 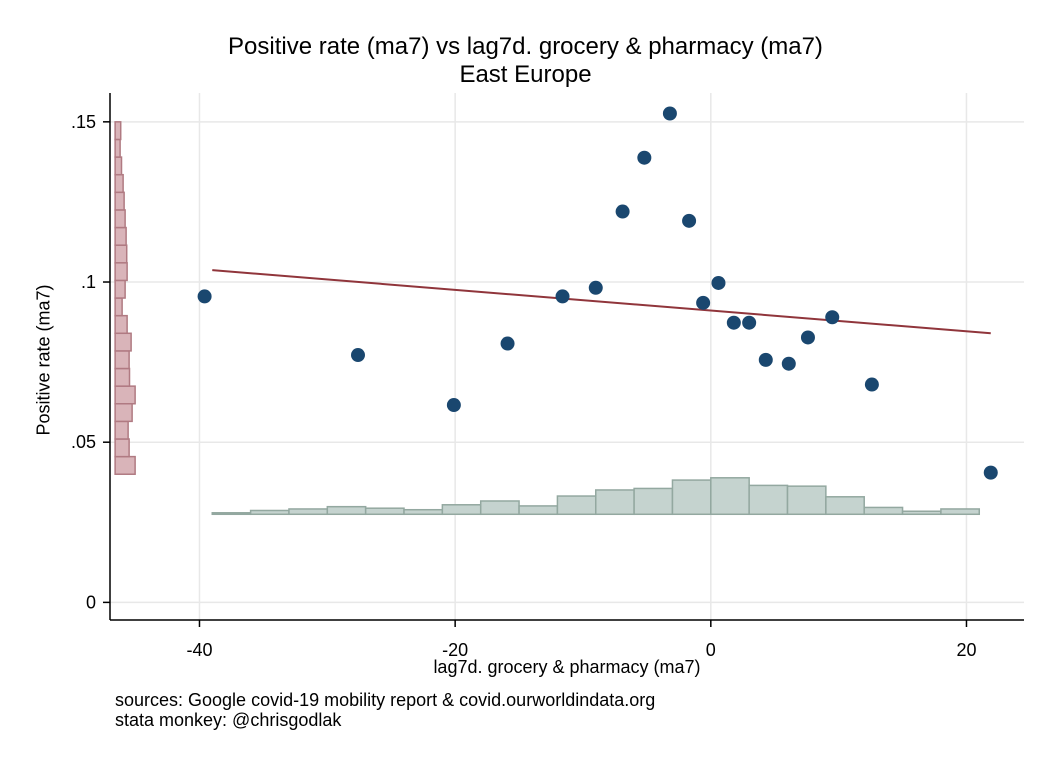 What do you see at coordinates (567, 667) in the screenshot?
I see `x-axis-label: lag7d. grocery & pharmacy (ma7)` at bounding box center [567, 667].